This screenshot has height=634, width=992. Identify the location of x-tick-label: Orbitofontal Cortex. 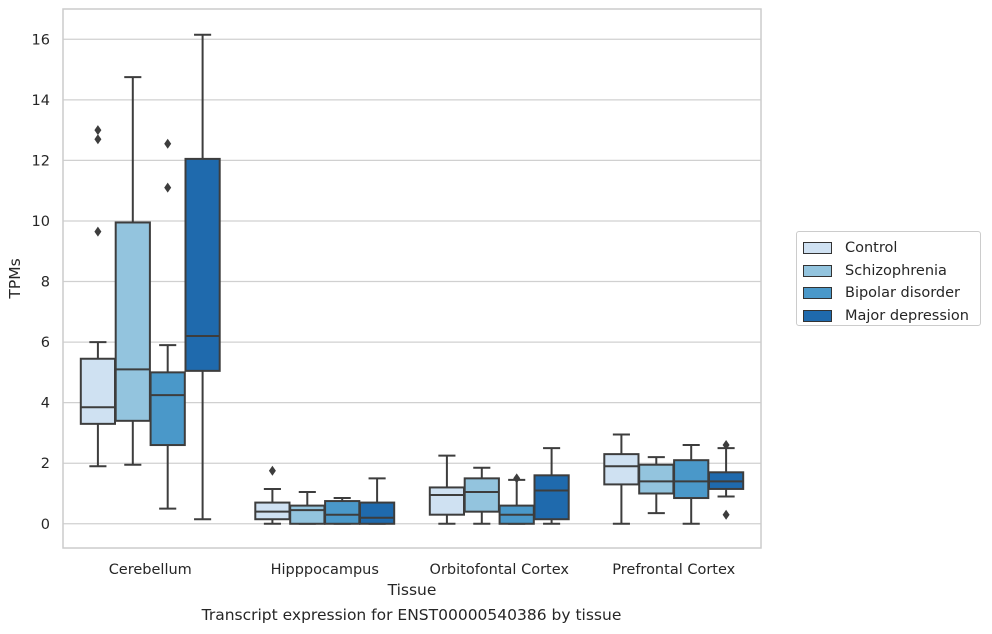
(500, 570).